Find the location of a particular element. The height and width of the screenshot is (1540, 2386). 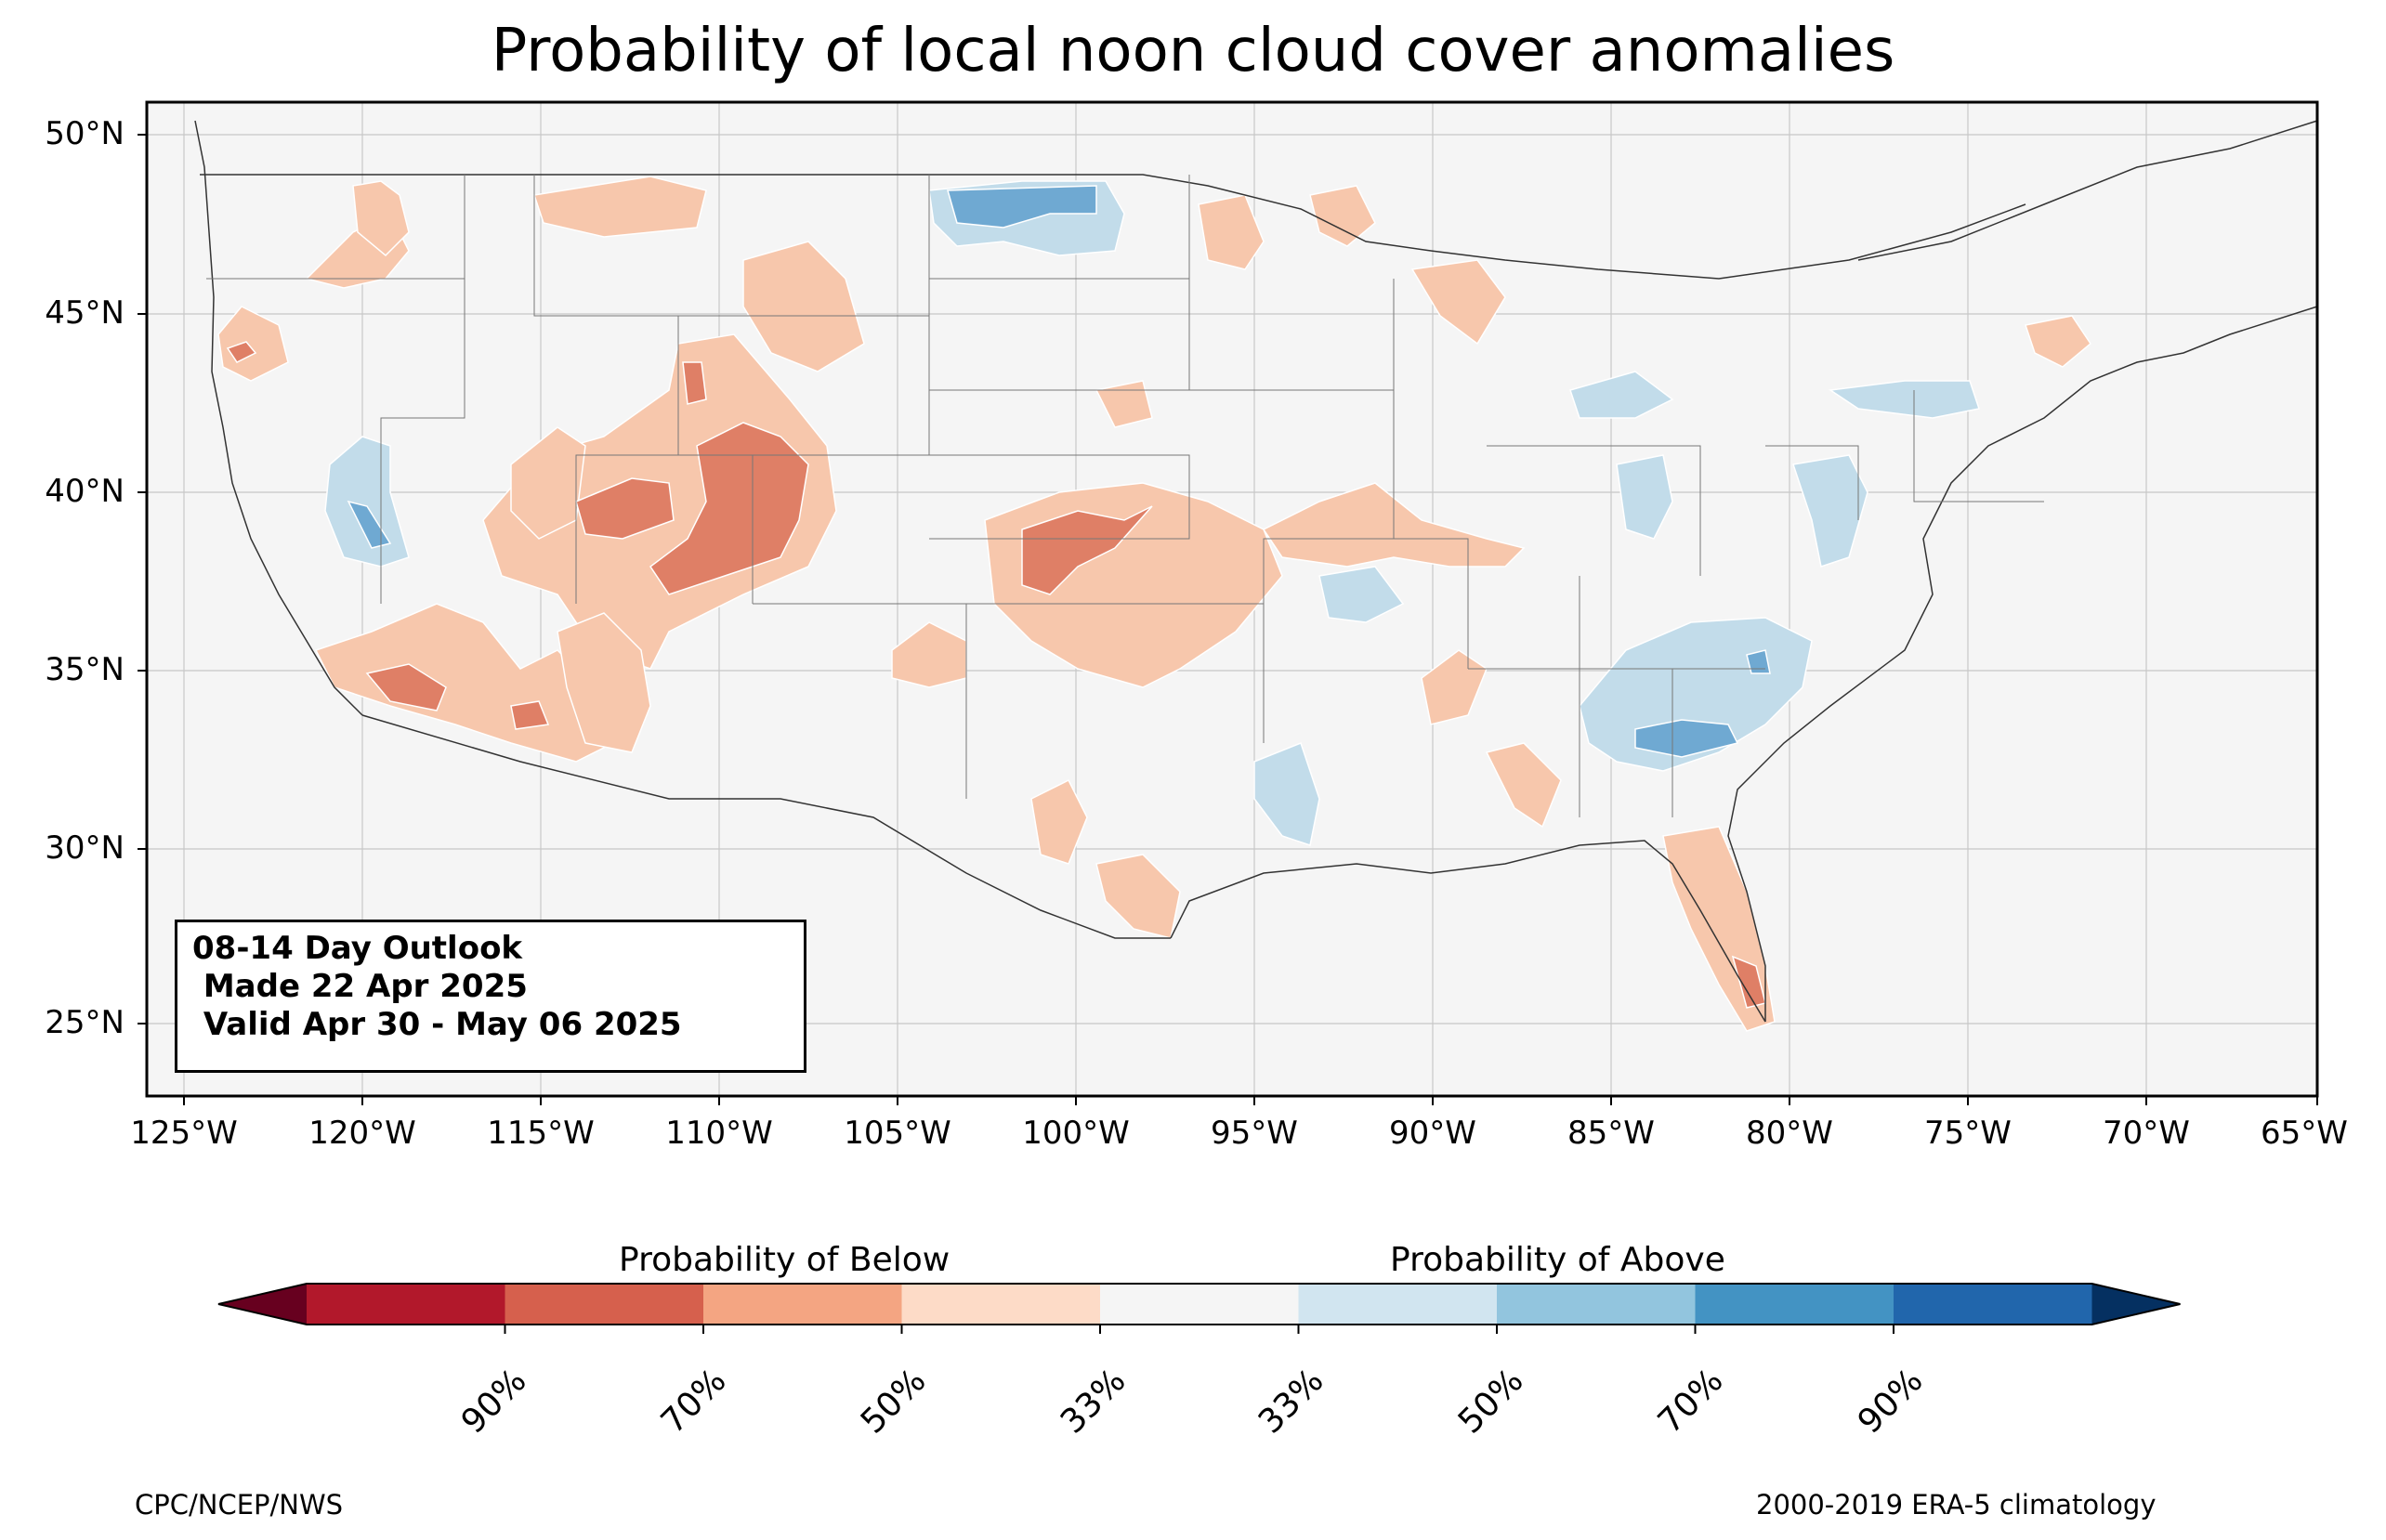

us-west-coast is located at coordinates (278, 418).